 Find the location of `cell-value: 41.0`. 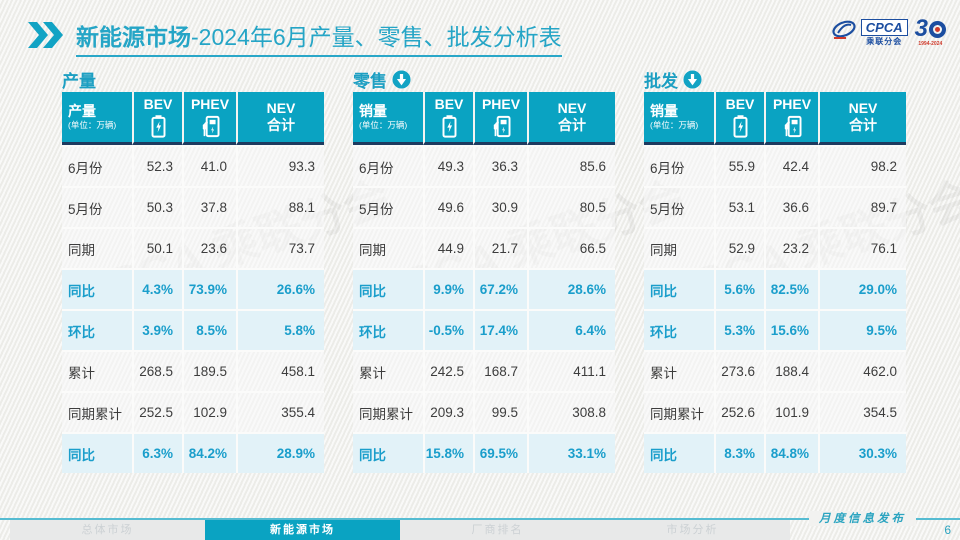

cell-value: 41.0 is located at coordinates (209, 165).